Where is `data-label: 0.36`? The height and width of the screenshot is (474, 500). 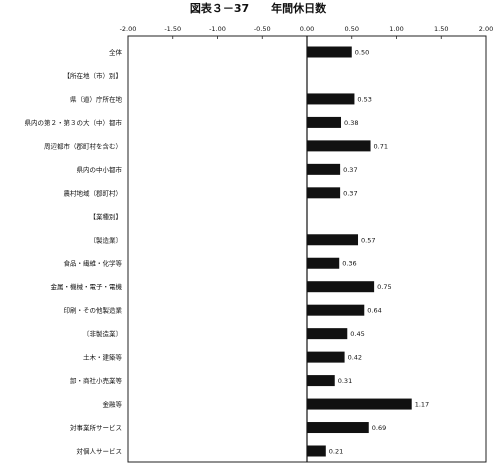 data-label: 0.36 is located at coordinates (349, 264).